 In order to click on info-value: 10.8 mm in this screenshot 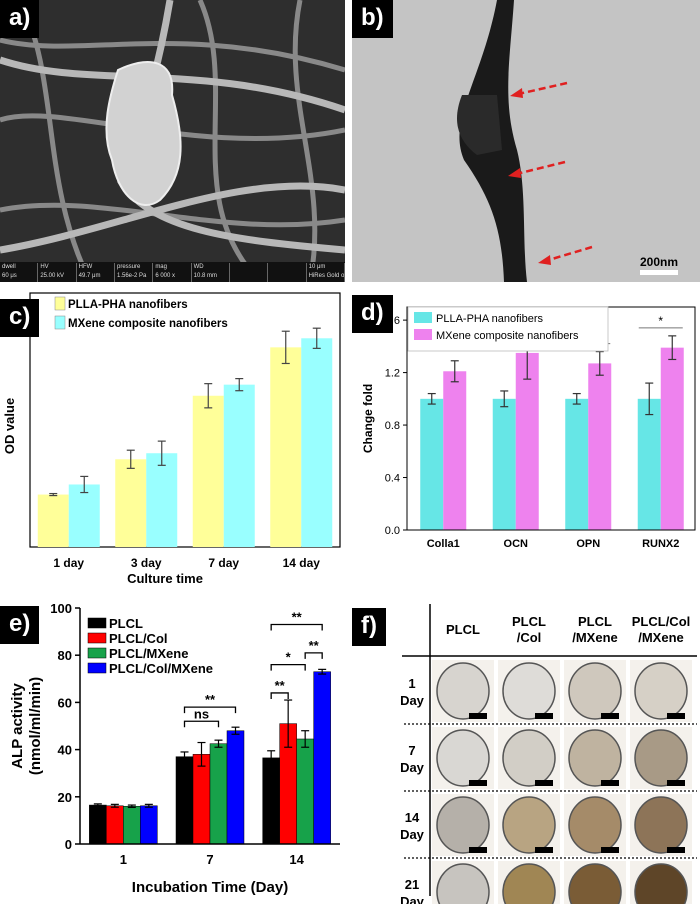, I will do `click(205, 276)`.